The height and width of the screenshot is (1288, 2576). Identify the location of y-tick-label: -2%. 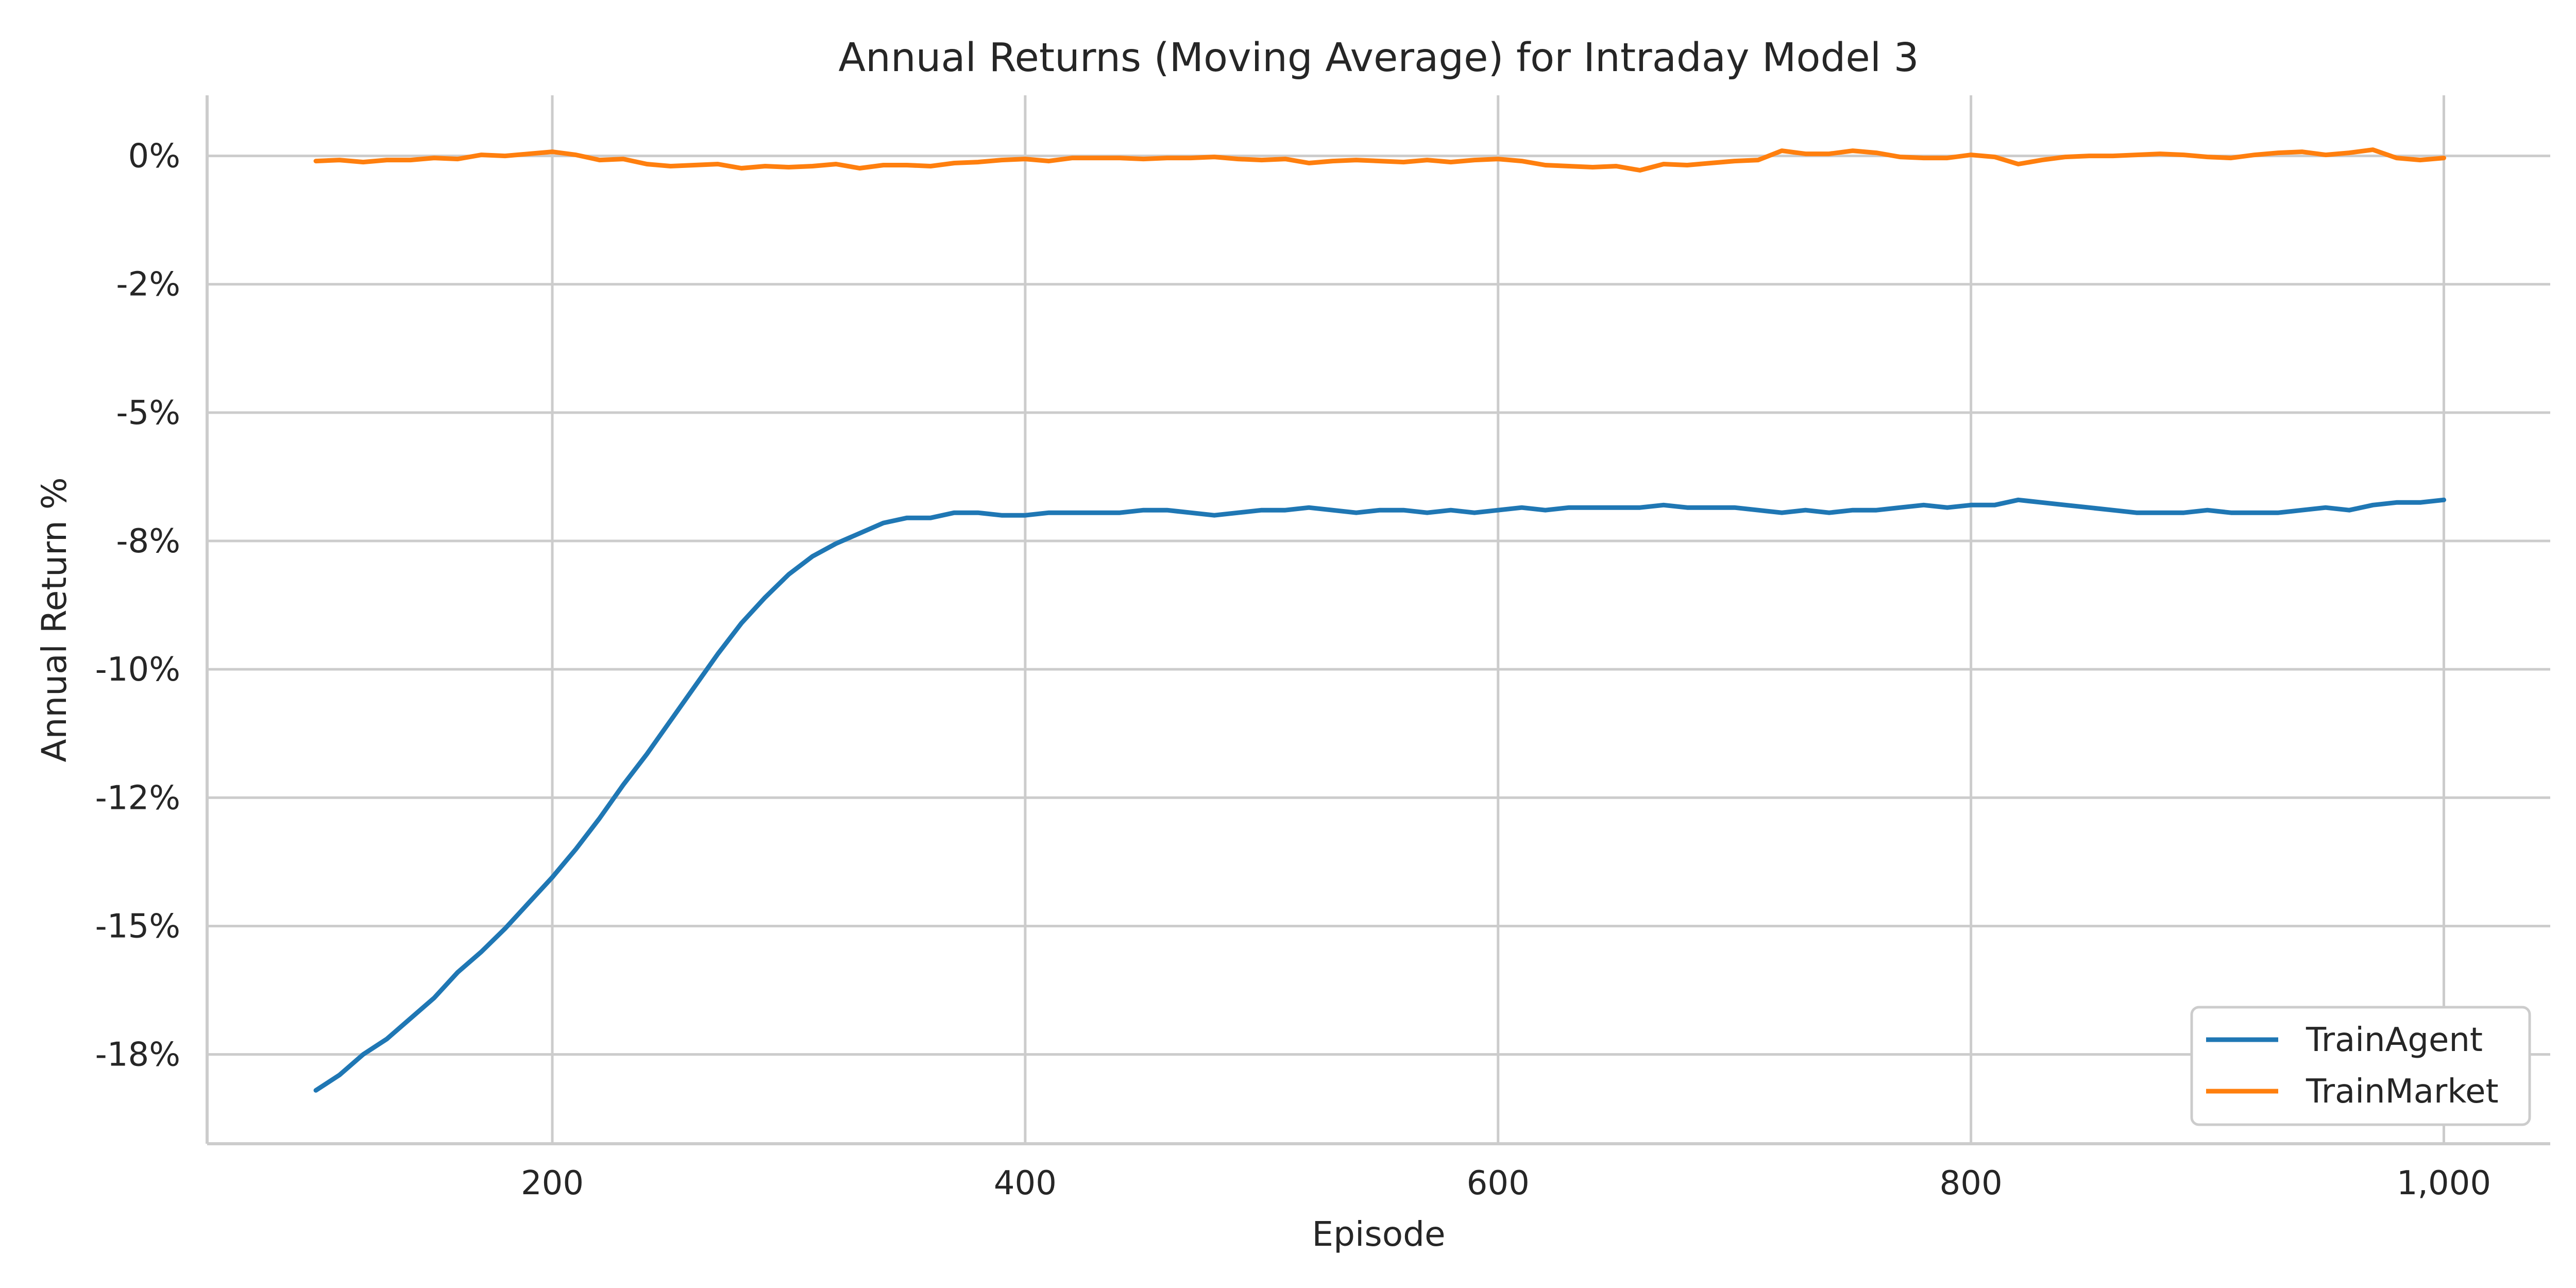
(148, 285).